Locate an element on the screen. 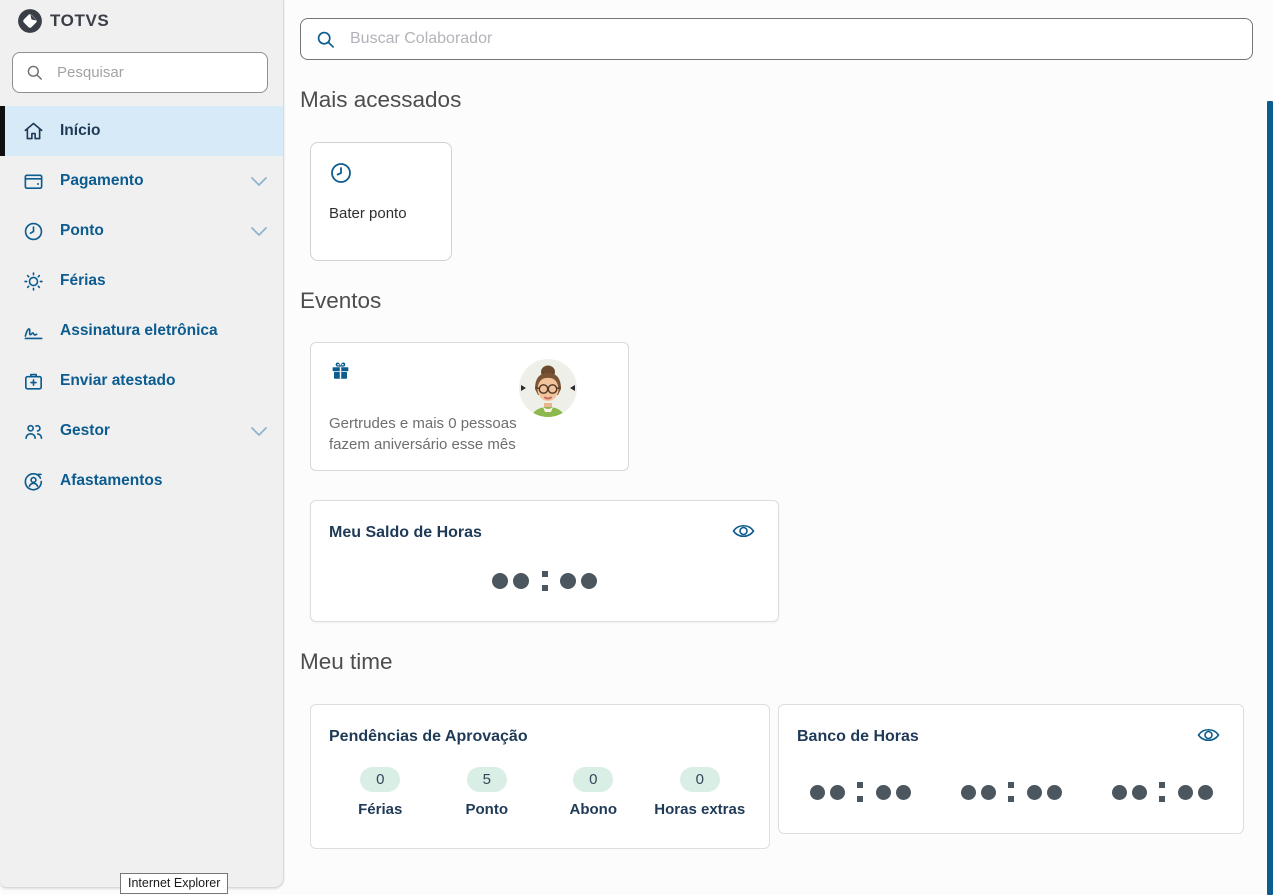  sidebar-item-label: Ponto is located at coordinates (82, 230).